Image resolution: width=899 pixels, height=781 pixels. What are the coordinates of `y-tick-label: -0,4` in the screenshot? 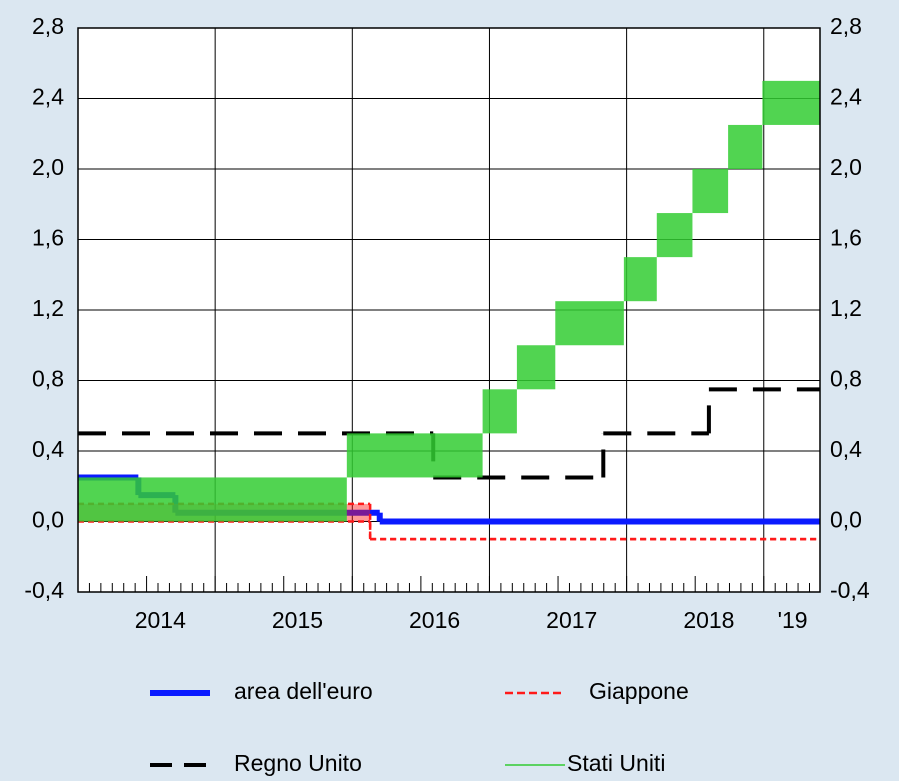 It's located at (44, 590).